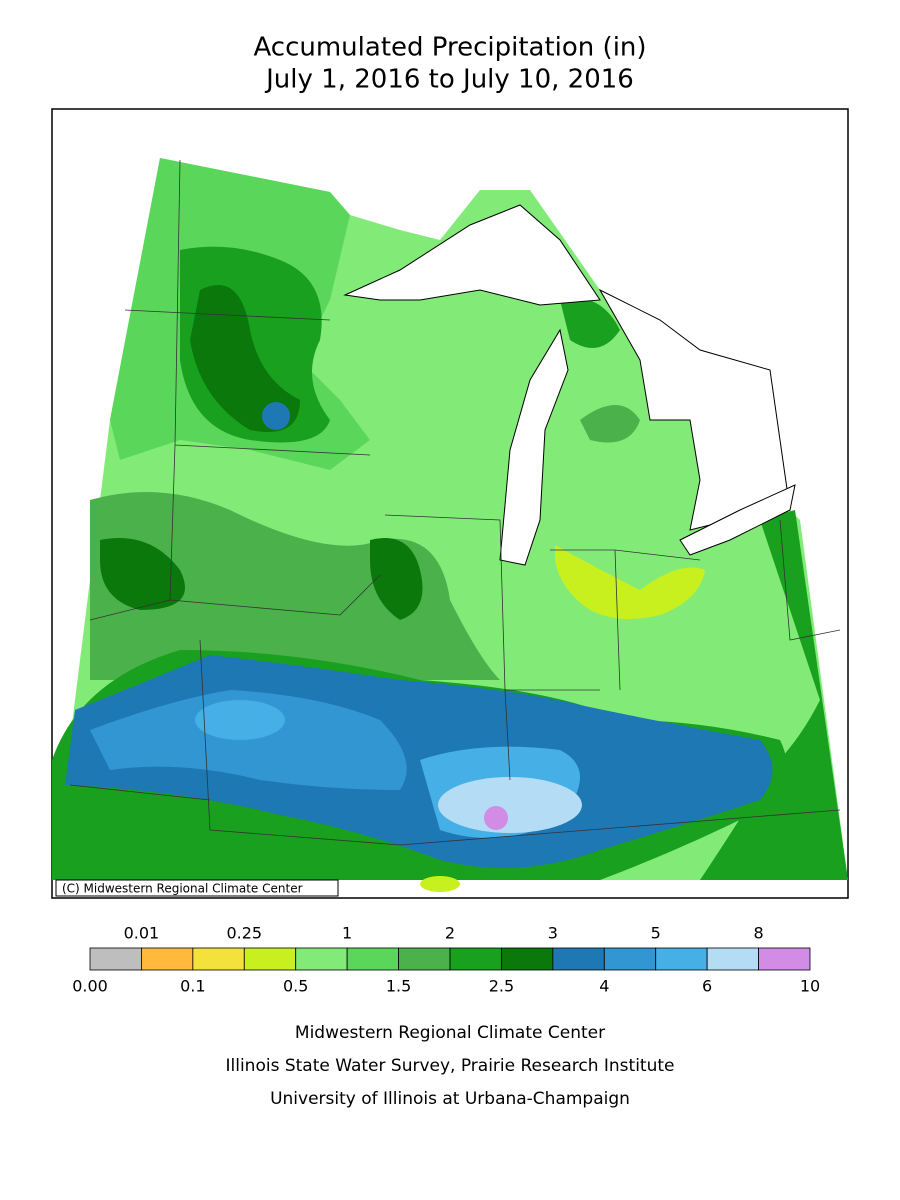 The width and height of the screenshot is (900, 1200). What do you see at coordinates (604, 986) in the screenshot?
I see `legend-label: 4` at bounding box center [604, 986].